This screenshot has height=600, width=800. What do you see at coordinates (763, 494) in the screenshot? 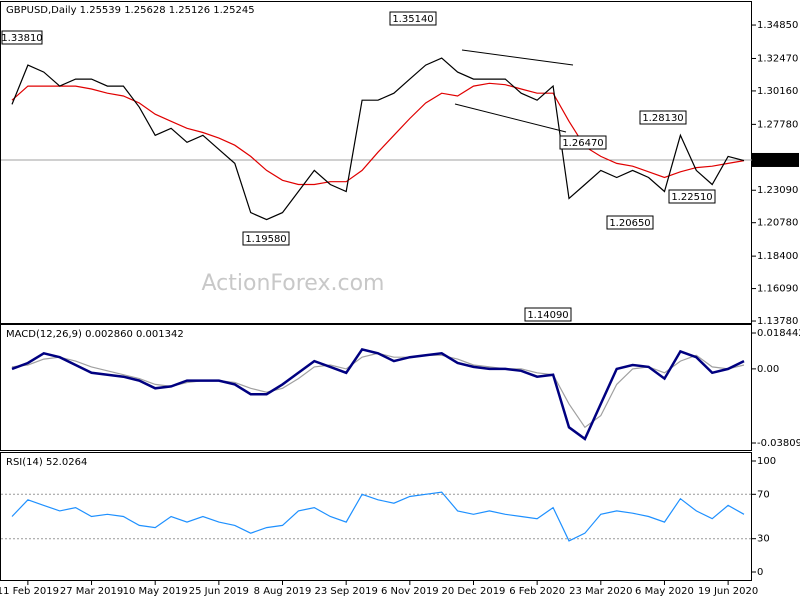
I see `y-tick-label: 70` at bounding box center [763, 494].